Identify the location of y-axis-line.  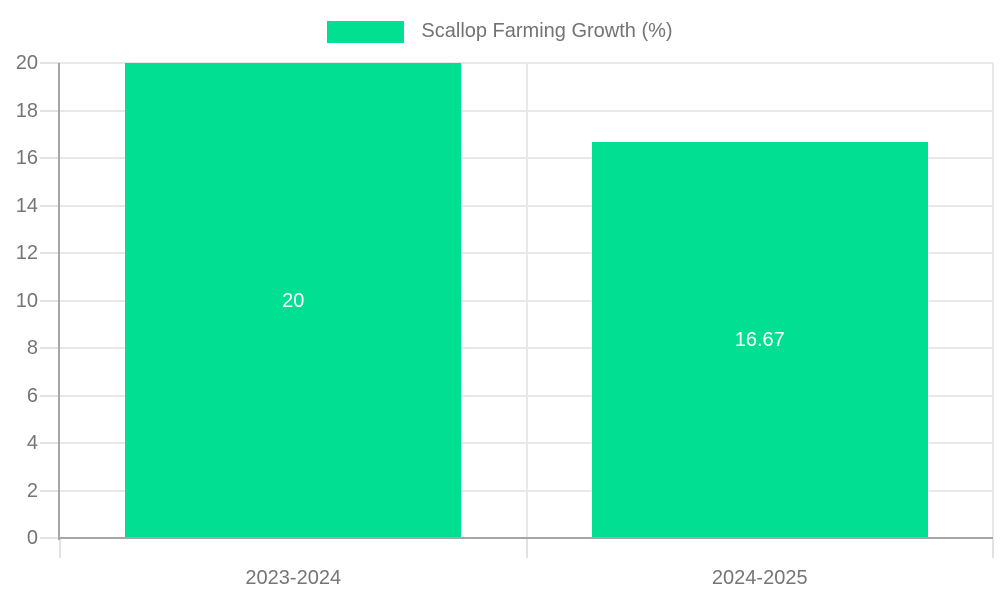
(59, 301).